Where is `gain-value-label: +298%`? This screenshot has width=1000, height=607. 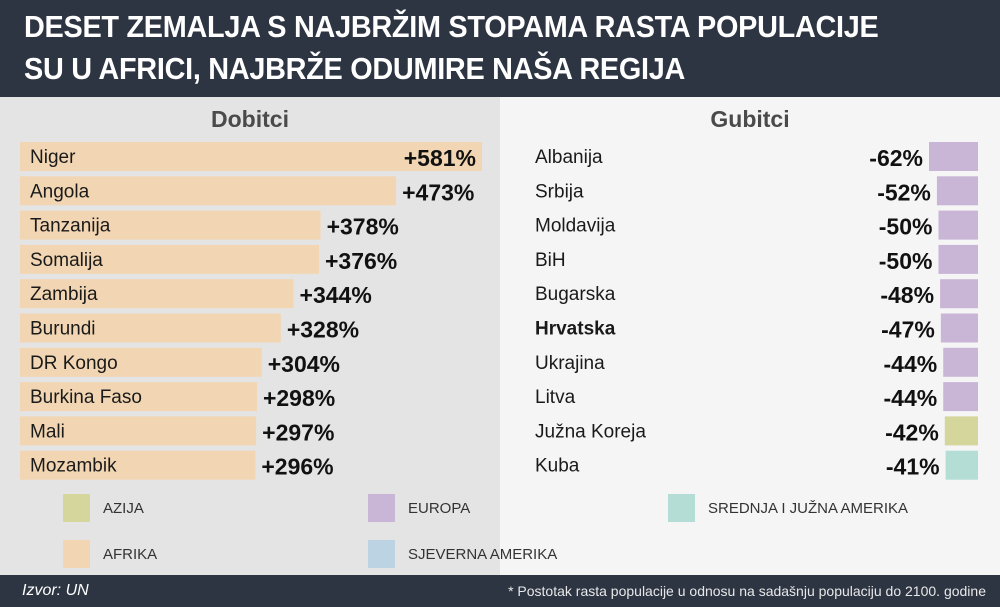
gain-value-label: +298% is located at coordinates (299, 398).